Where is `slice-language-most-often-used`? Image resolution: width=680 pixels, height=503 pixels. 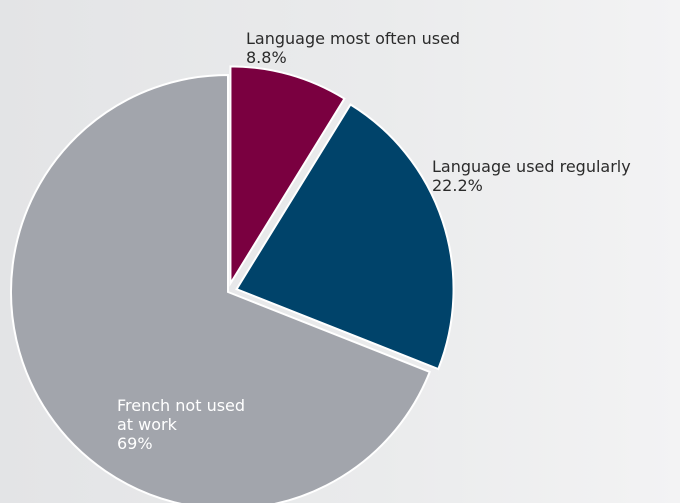
slice-language-most-often-used is located at coordinates (287, 176).